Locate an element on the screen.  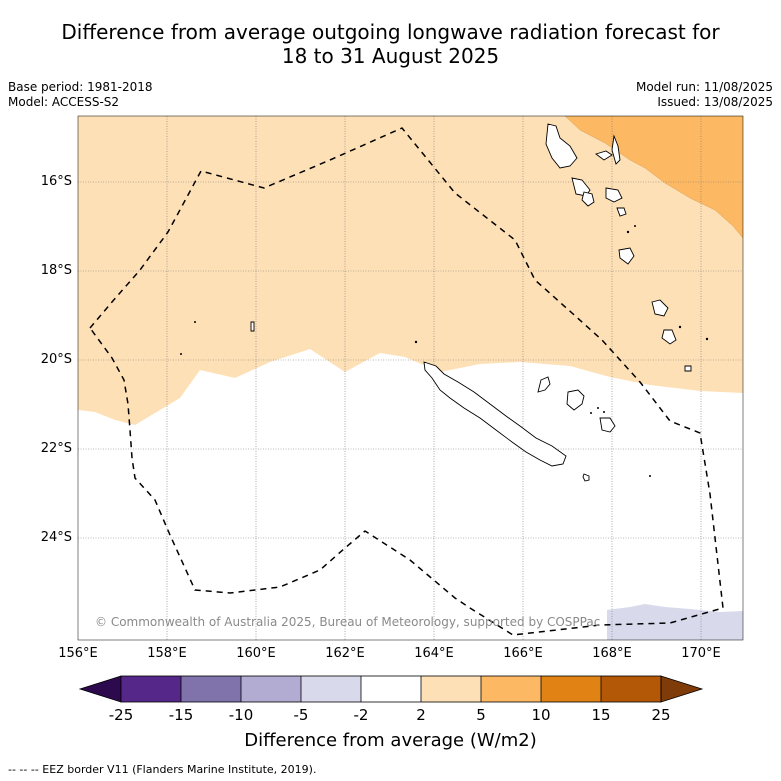
loyalty-islands-ouvea is located at coordinates (544, 384).